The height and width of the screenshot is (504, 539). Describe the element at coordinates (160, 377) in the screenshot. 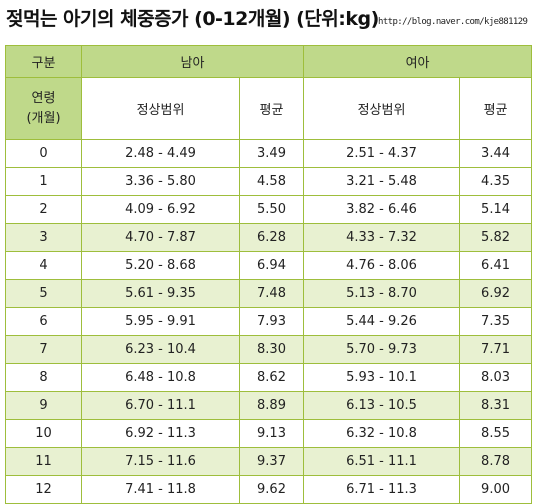

I see `male-range-cell: 6.48 - 10.8` at that location.